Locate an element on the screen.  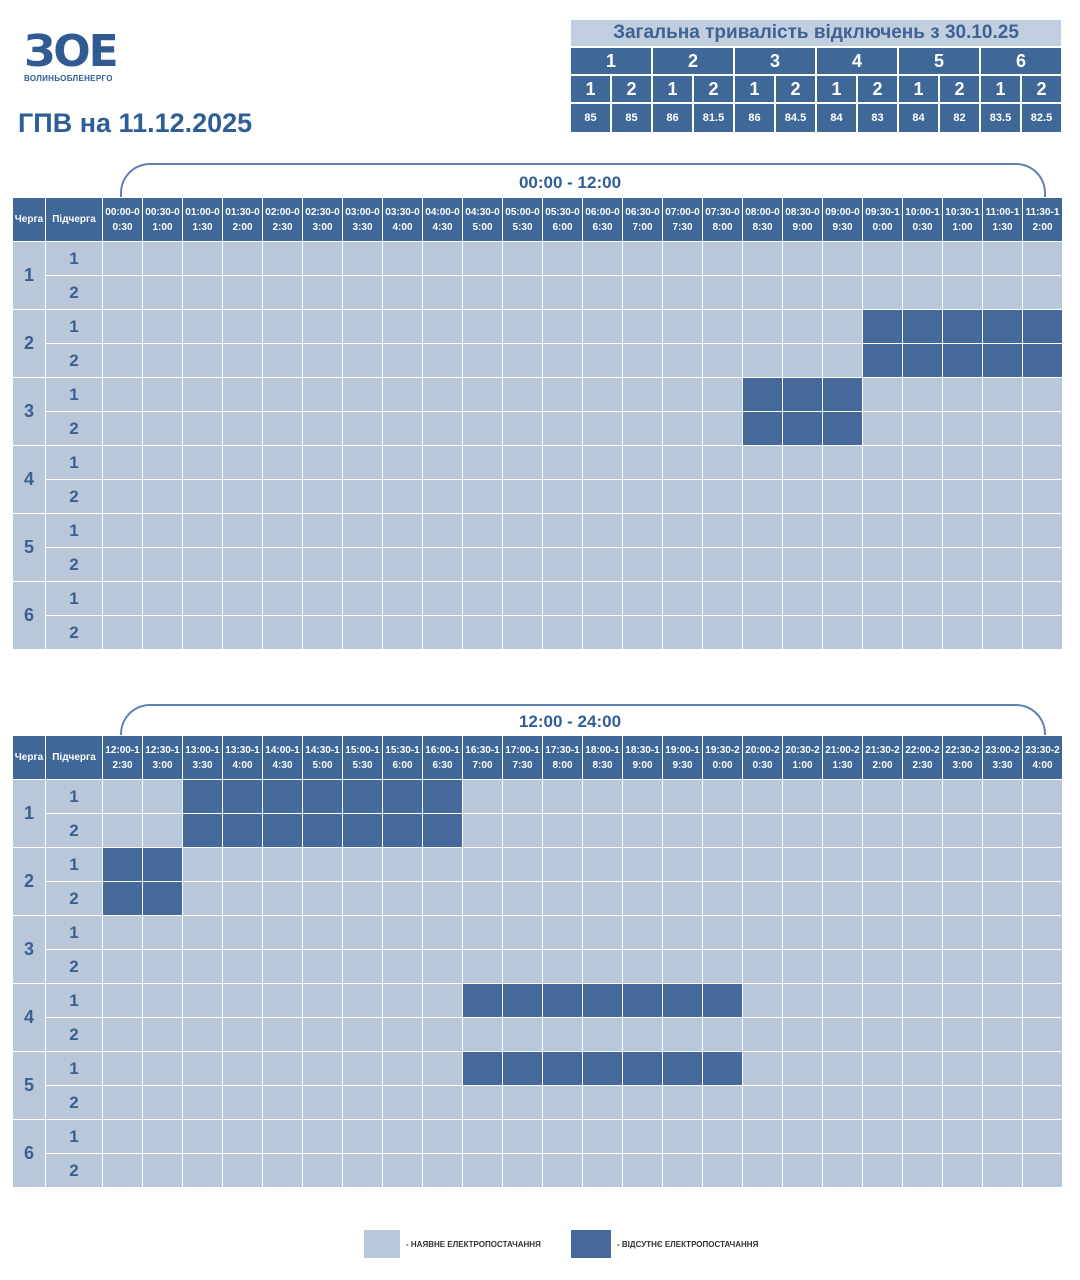
summary-value: 83 is located at coordinates (877, 118).